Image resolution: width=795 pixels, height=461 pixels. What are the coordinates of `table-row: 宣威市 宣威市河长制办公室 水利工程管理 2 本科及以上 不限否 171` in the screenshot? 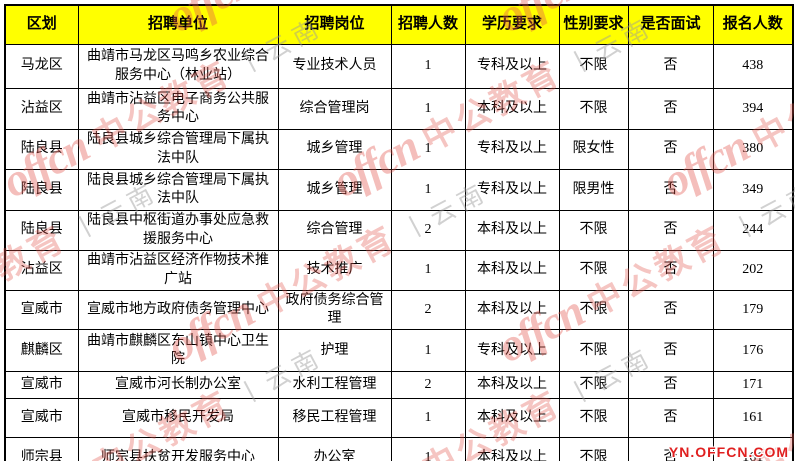 It's located at (399, 385).